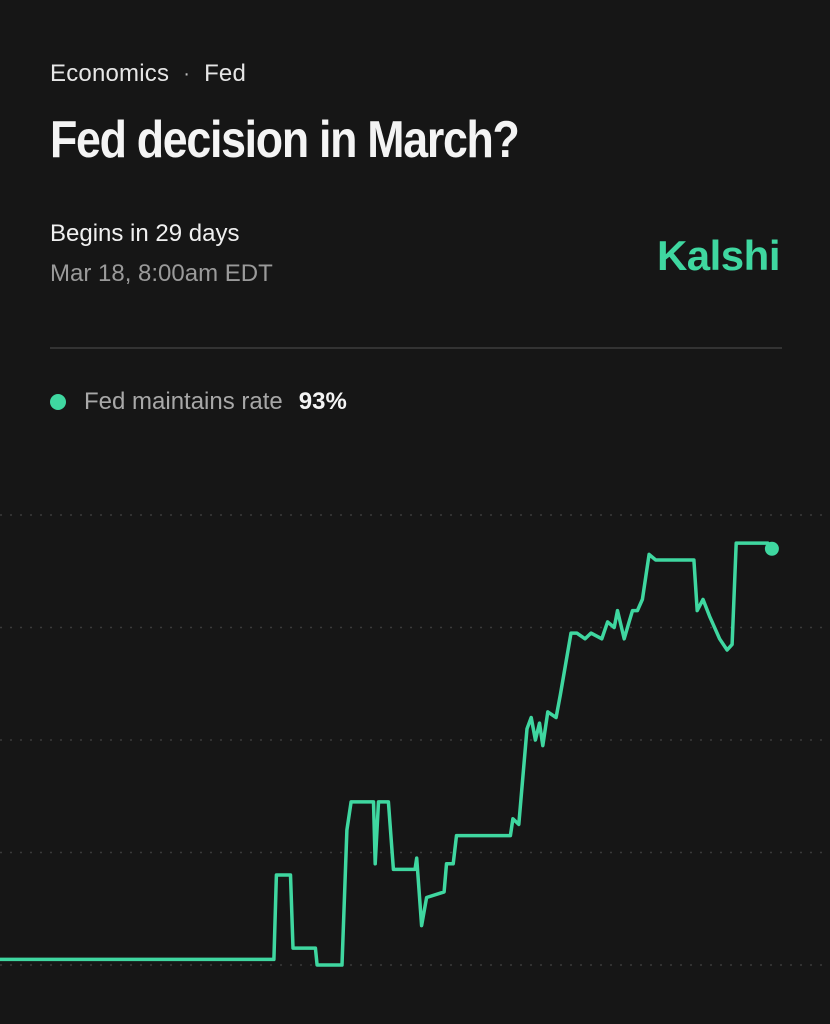  What do you see at coordinates (322, 401) in the screenshot?
I see `legend-series-value: 93%` at bounding box center [322, 401].